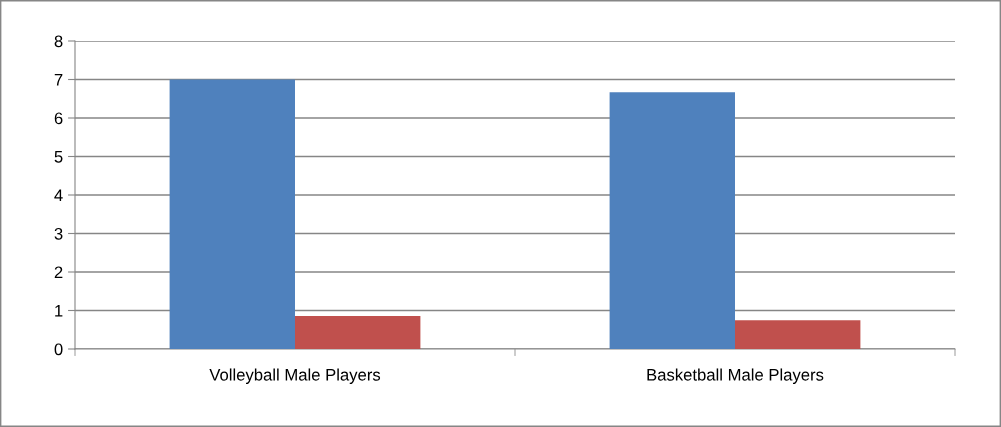  What do you see at coordinates (58, 195) in the screenshot?
I see `y-tick-label: 4` at bounding box center [58, 195].